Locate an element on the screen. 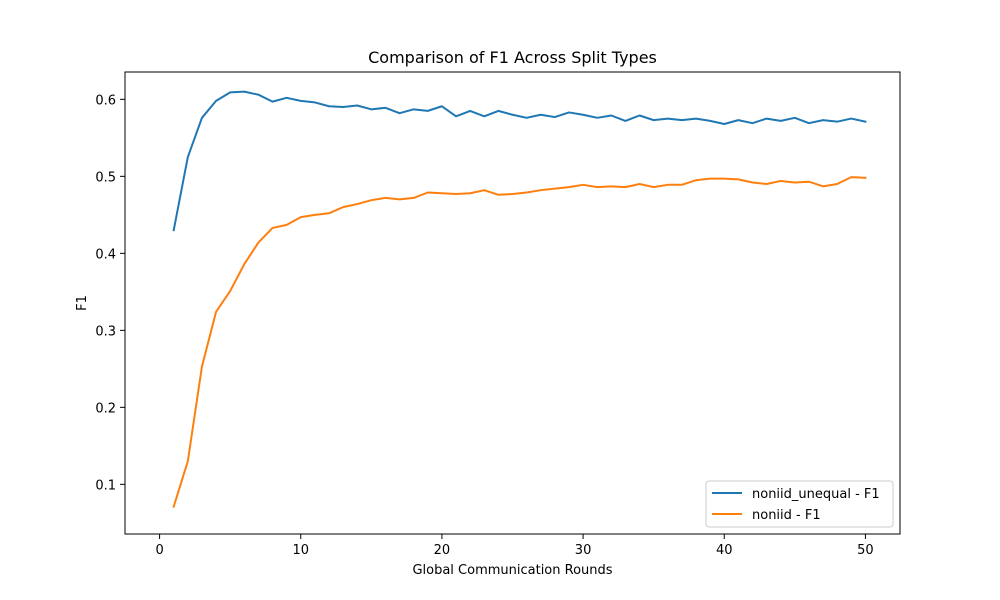 This screenshot has width=1000, height=600. x-axis-ticks: 0 10 20 30 40 50 is located at coordinates (514, 546).